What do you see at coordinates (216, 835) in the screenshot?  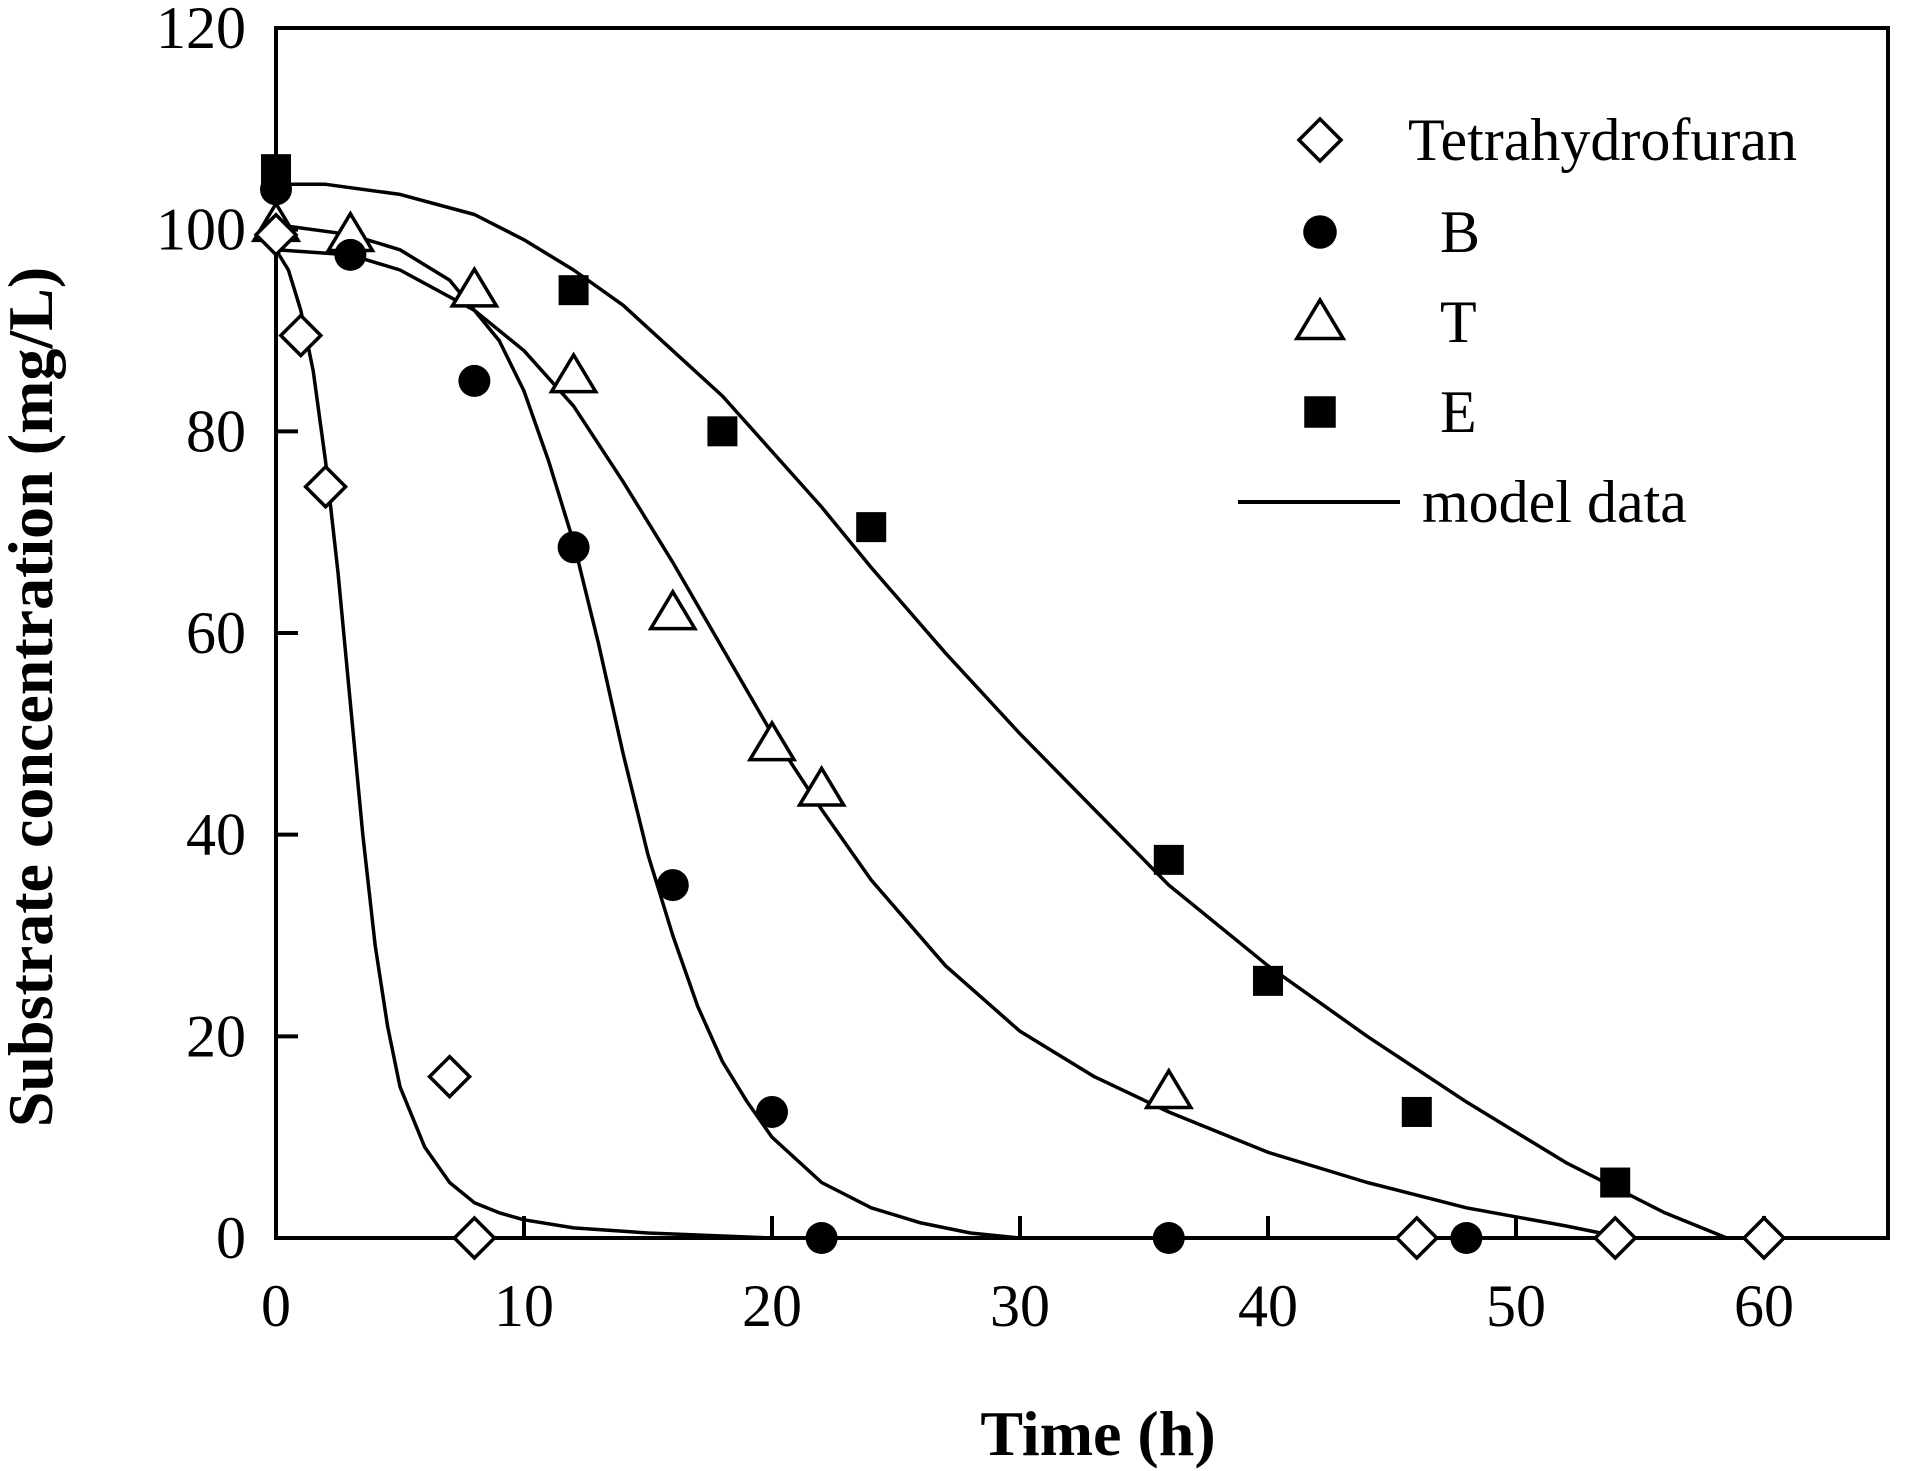 I see `y-tick-label: 40` at bounding box center [216, 835].